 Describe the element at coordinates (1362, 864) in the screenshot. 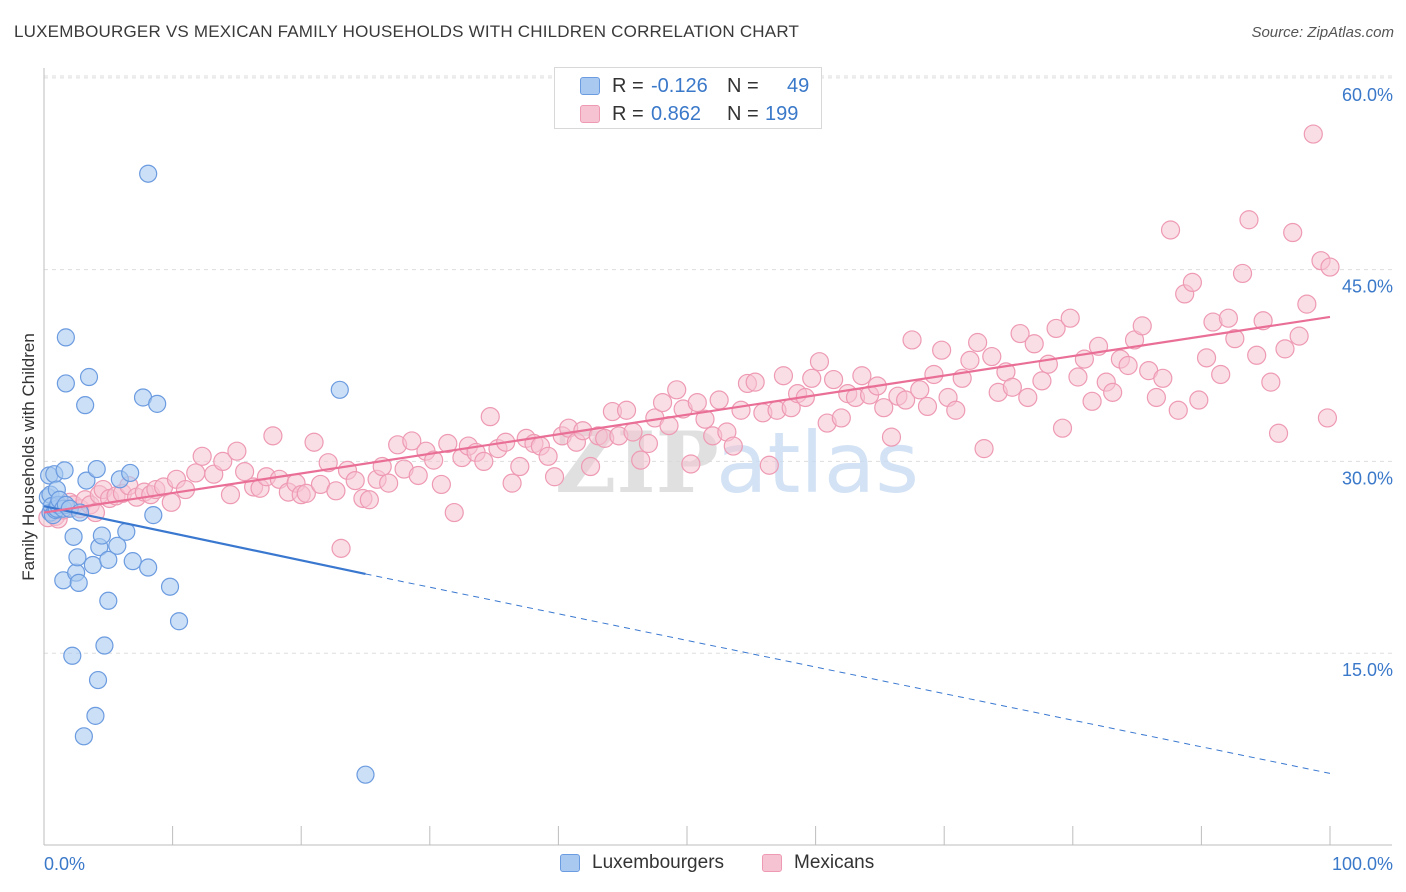

I see `x-tick-label: 100.0%` at that location.